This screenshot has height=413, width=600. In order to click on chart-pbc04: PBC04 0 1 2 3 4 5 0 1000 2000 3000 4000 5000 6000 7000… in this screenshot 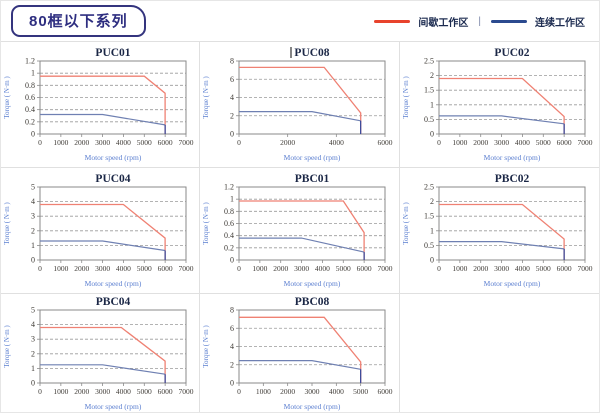, I will do `click(100, 353)`.